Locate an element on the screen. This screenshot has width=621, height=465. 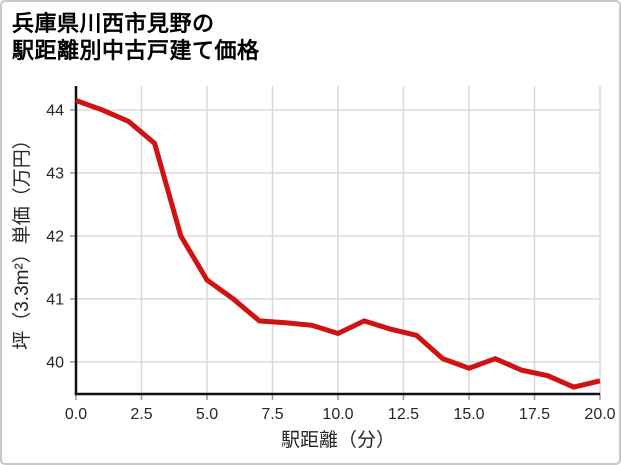
chart-title-line1: 兵庫県川西市見野の is located at coordinates (113, 23).